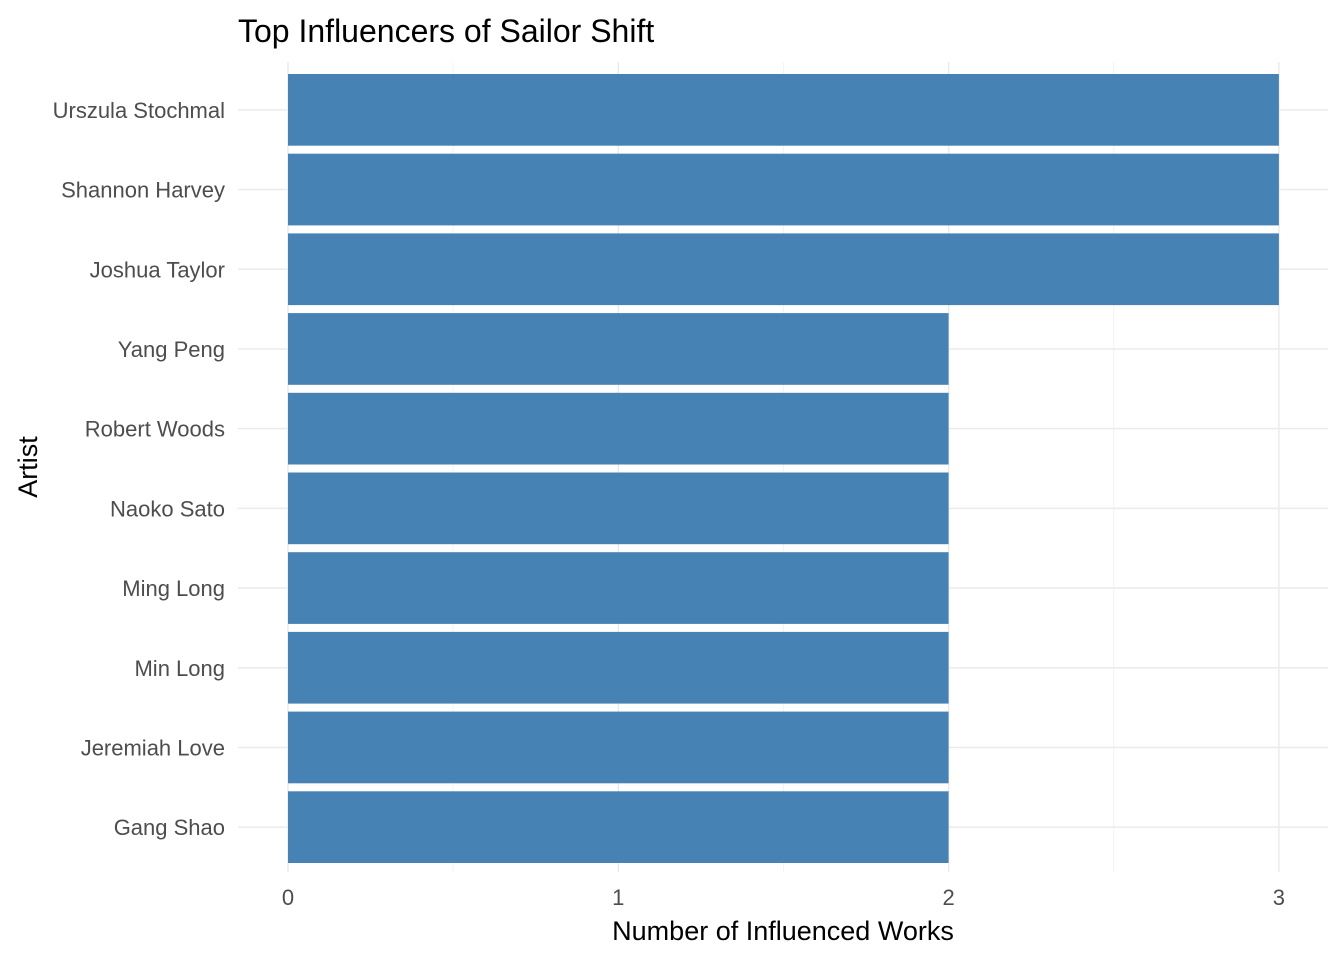 The image size is (1344, 960). I want to click on y-tick-label: Shannon Harvey, so click(143, 190).